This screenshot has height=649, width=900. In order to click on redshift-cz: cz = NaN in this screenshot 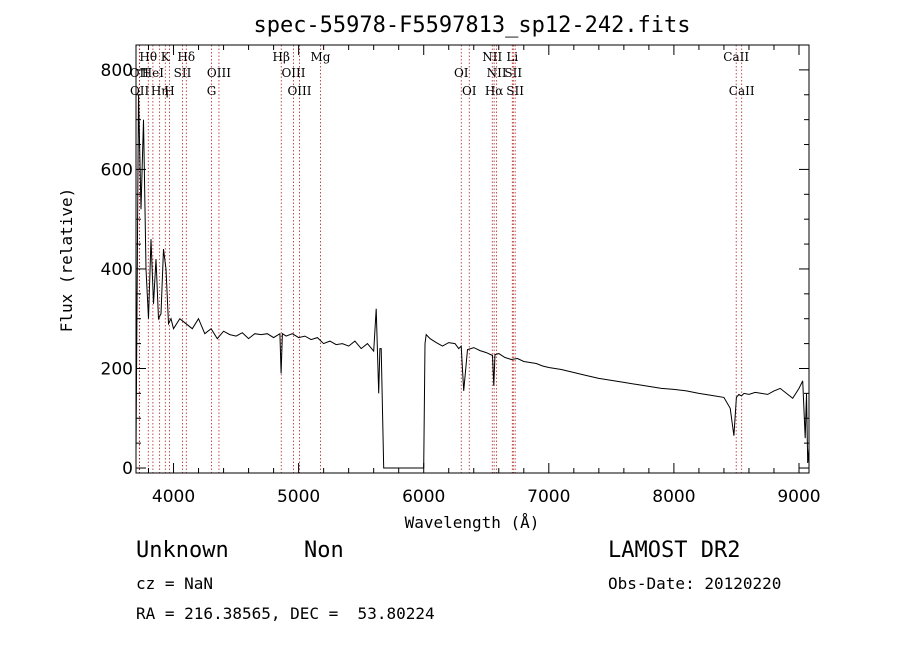, I will do `click(175, 583)`.